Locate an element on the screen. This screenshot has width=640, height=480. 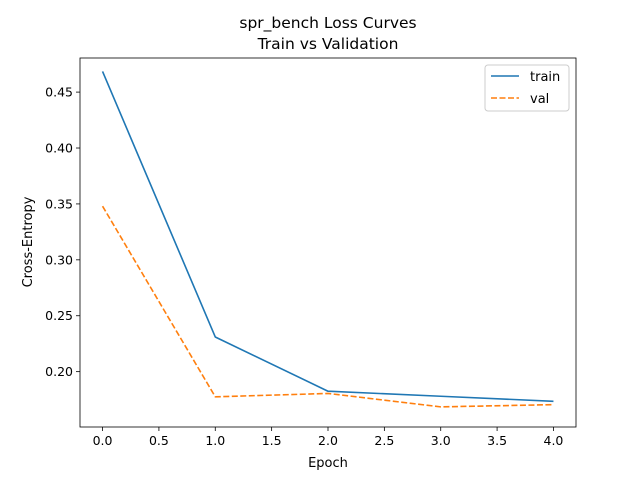
x-tick-label: 3.5 is located at coordinates (497, 440).